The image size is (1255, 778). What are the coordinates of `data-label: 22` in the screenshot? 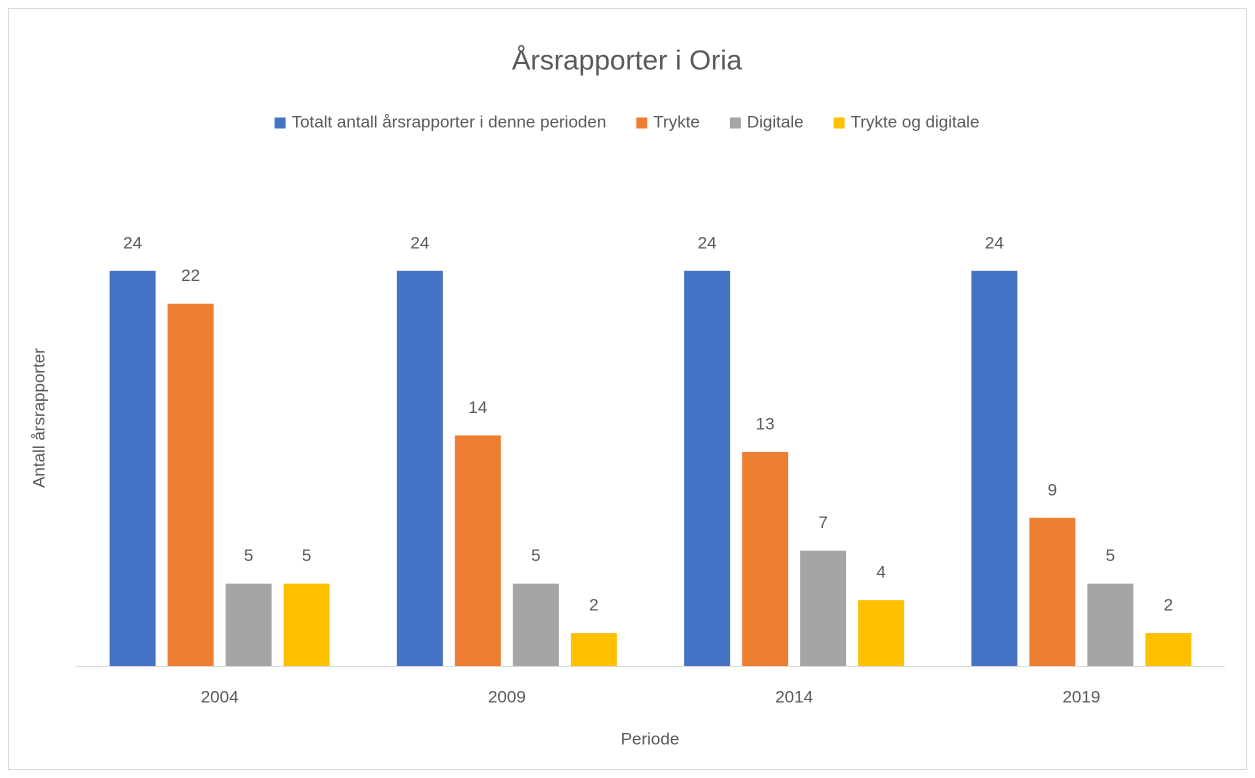 It's located at (190, 275).